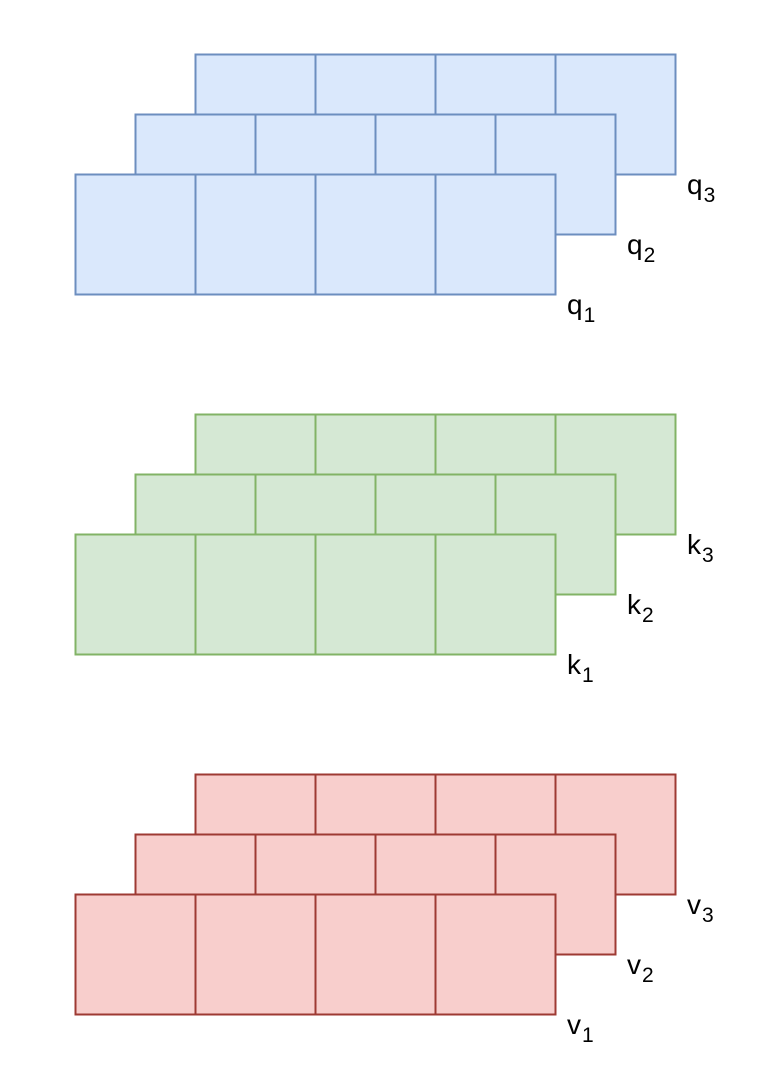 The height and width of the screenshot is (1082, 782). I want to click on vector-label-k3: k3, so click(700, 548).